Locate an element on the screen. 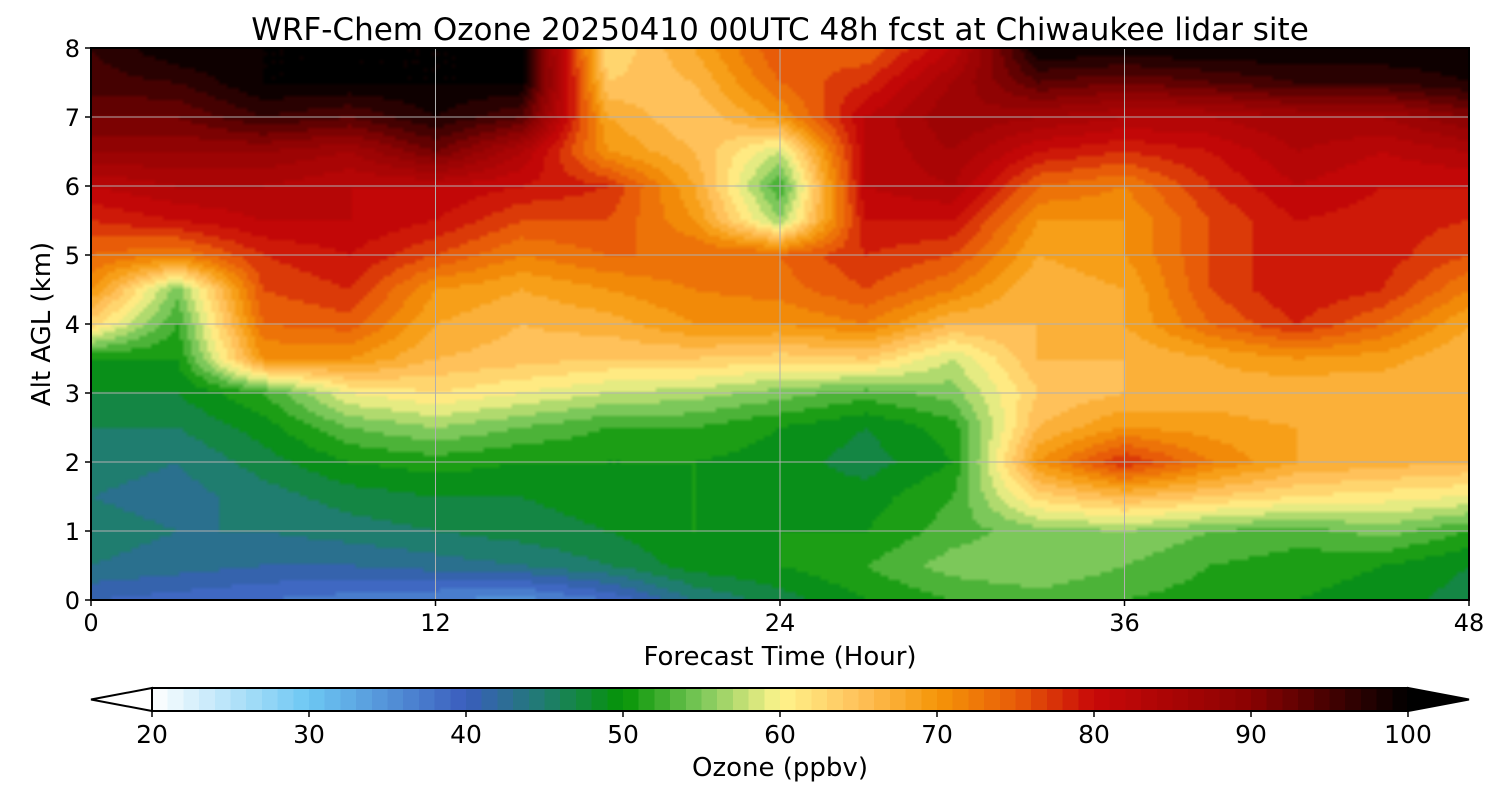  x-axis-label: Forecast Time (Hour) is located at coordinates (779, 657).